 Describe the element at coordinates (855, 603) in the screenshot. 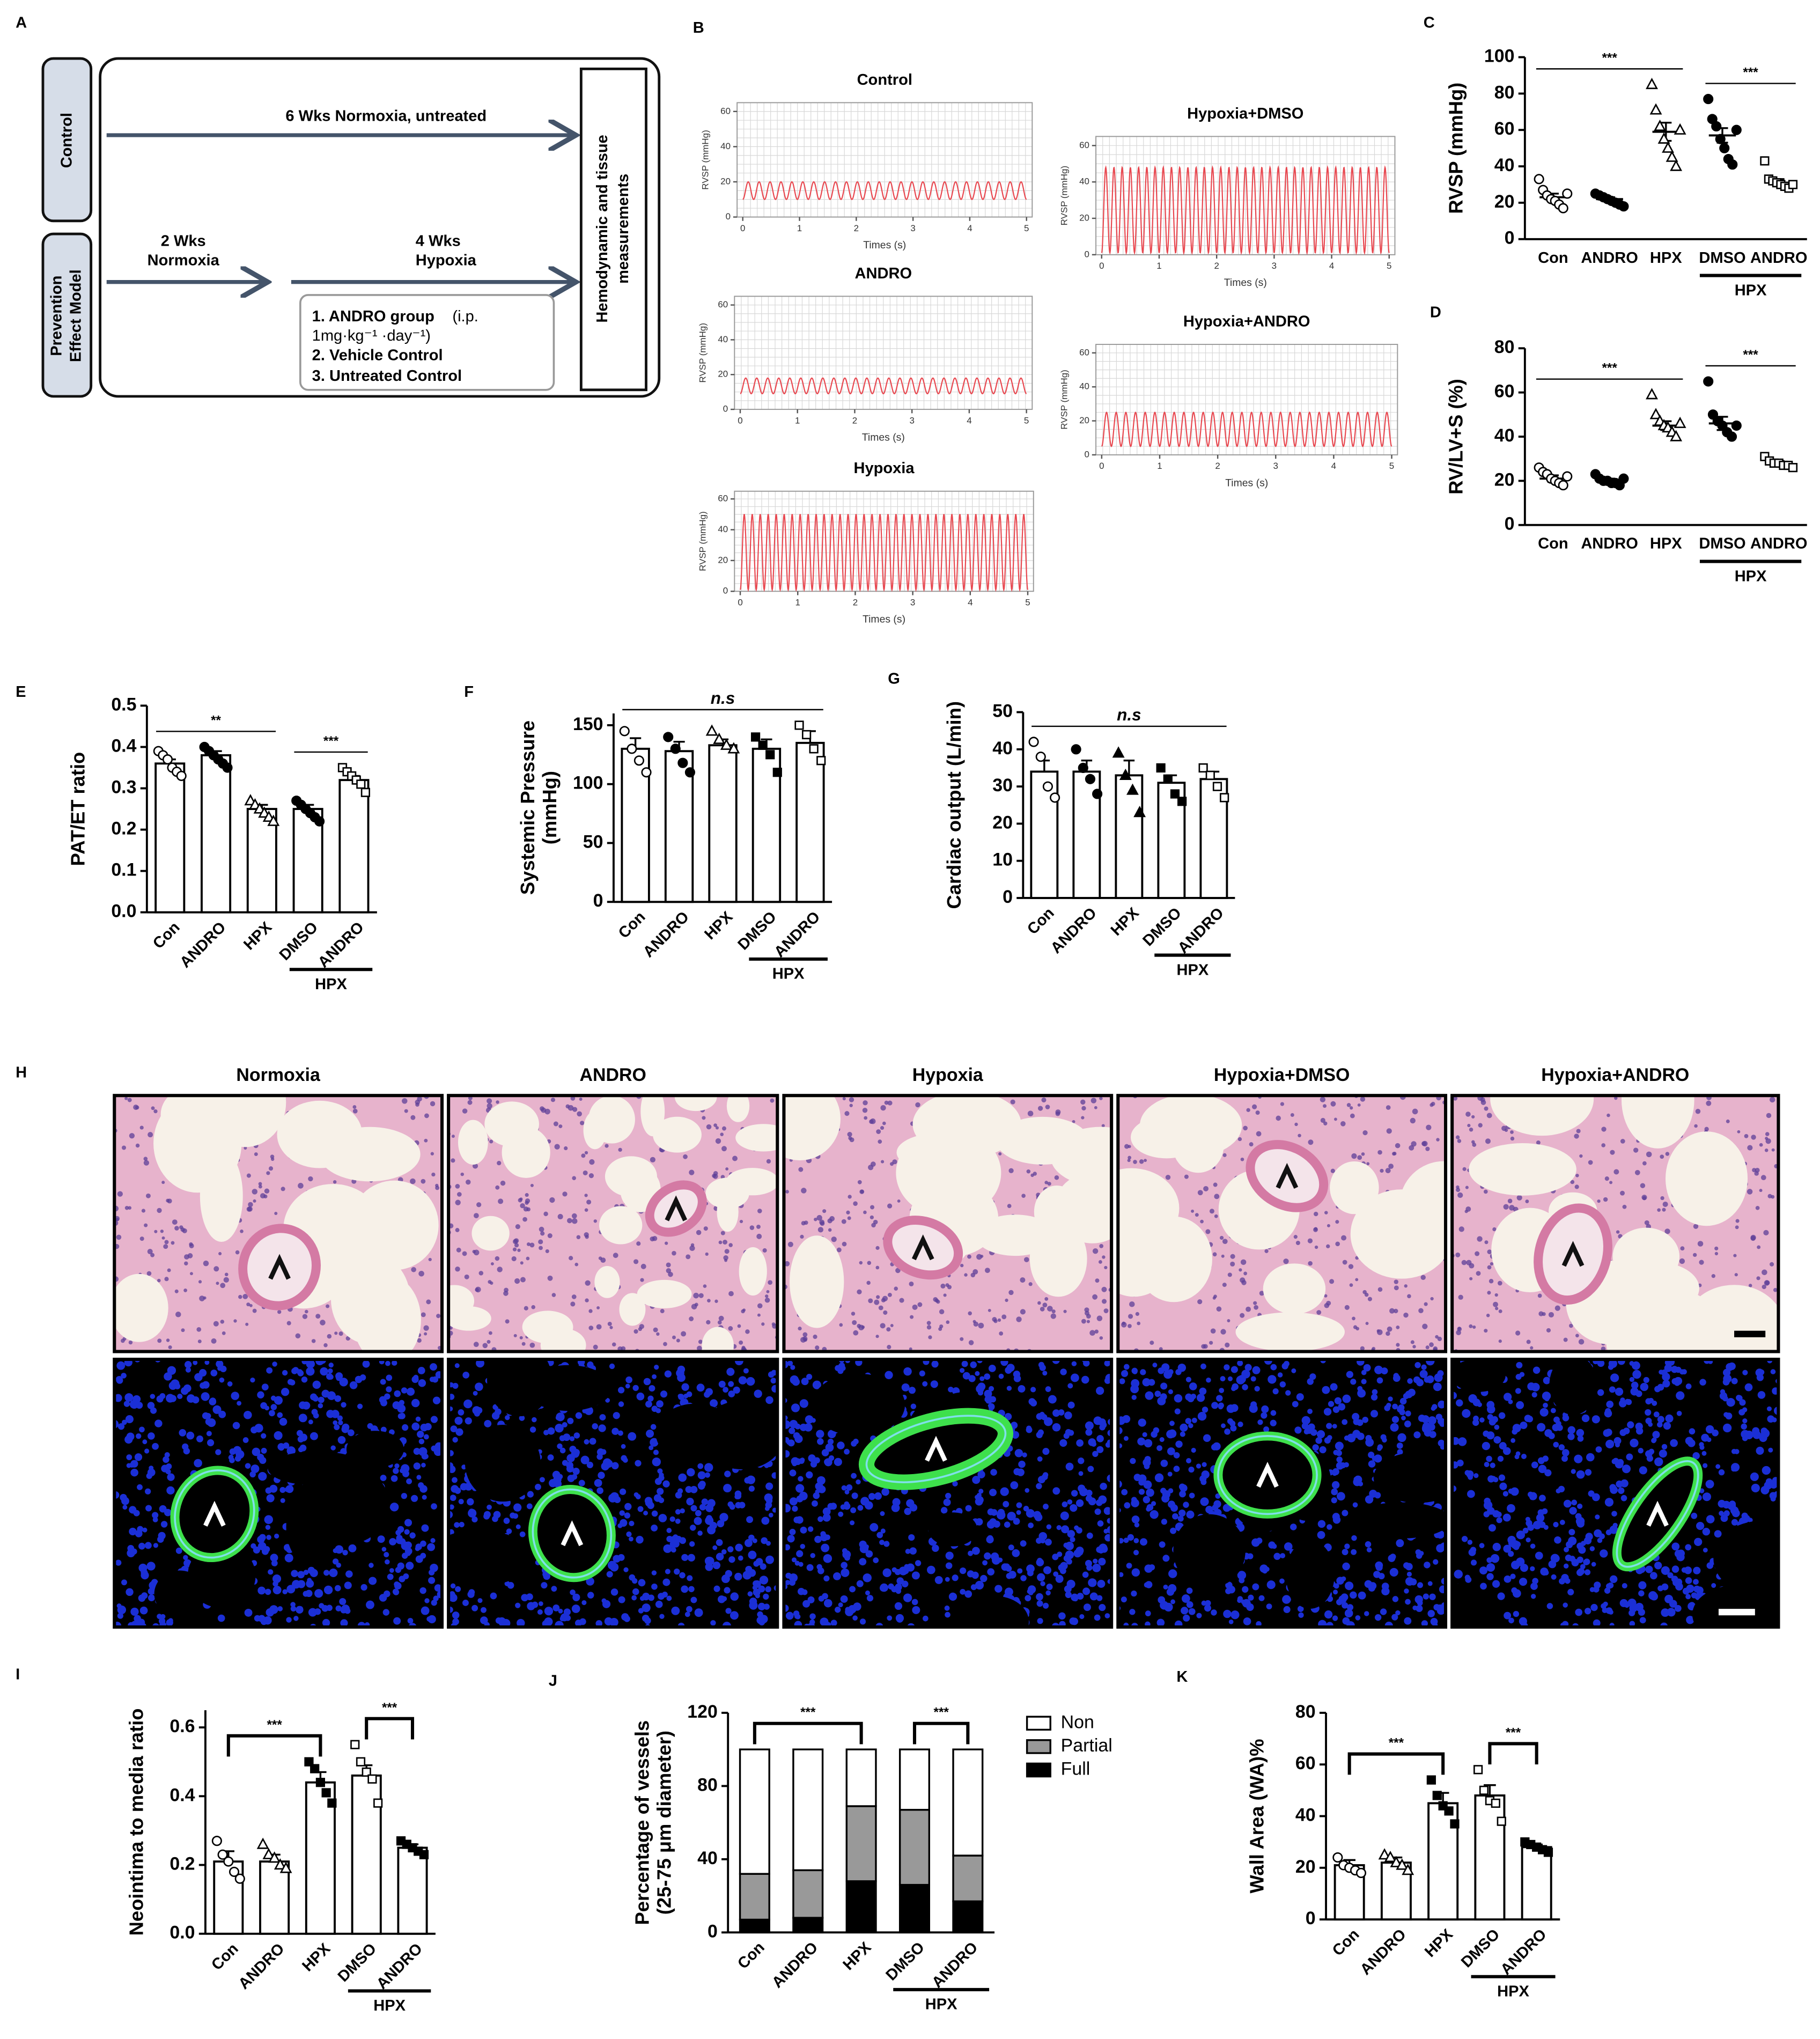

I see `x-tick-label: 2` at that location.